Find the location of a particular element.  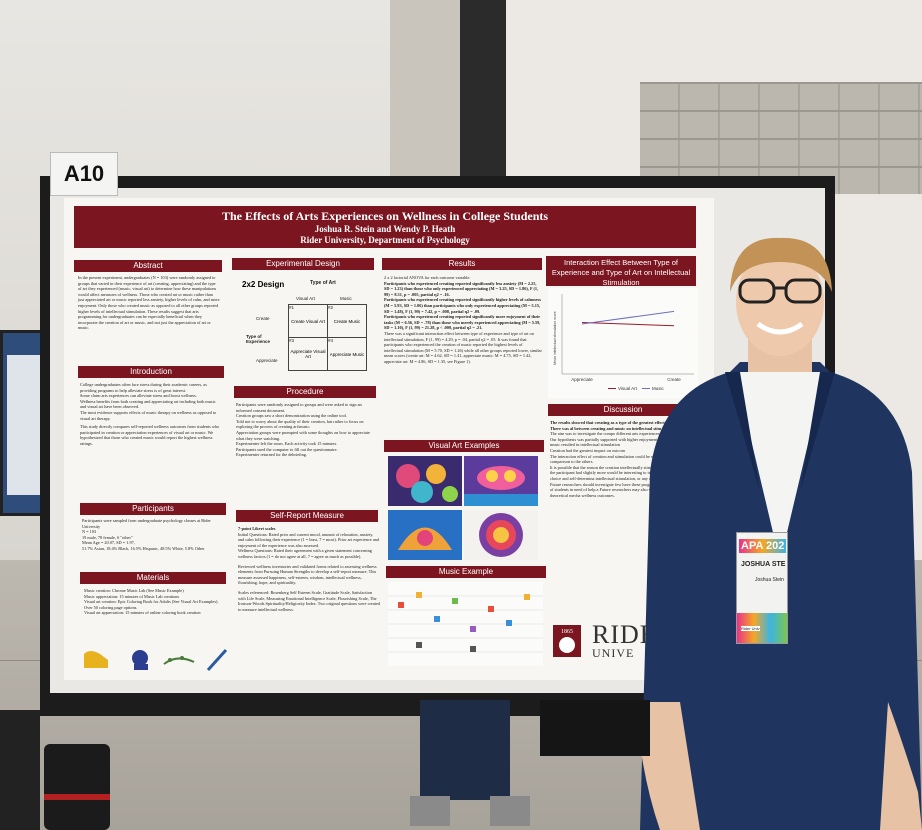

music-example-heading: Music Example is located at coordinates (466, 572).